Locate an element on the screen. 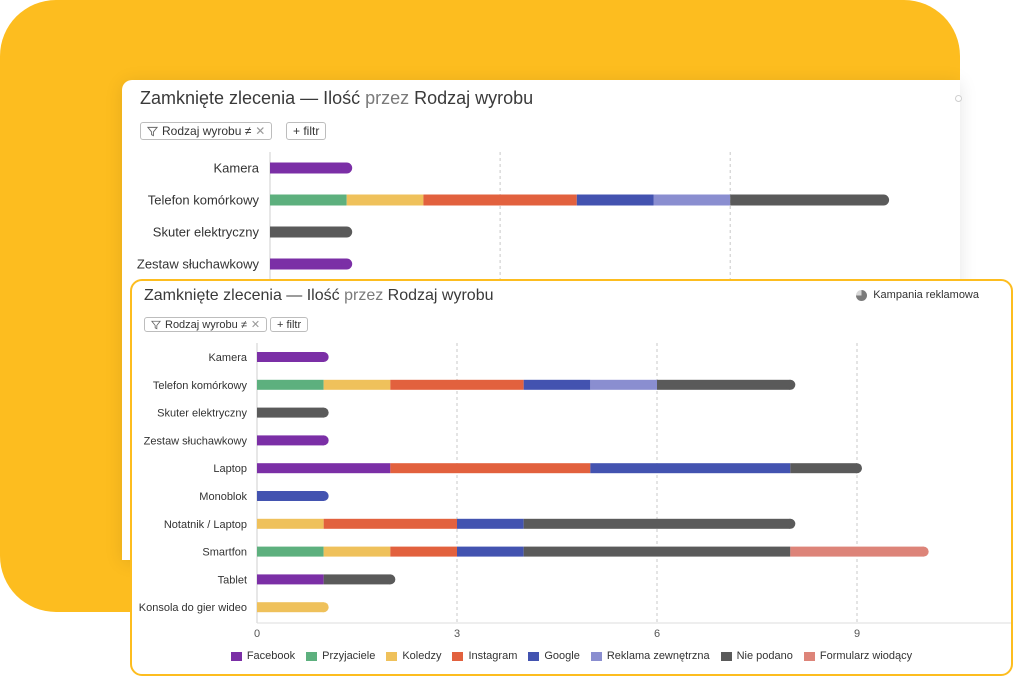  bar-notatnik-laptop-instagram is located at coordinates (390, 523).